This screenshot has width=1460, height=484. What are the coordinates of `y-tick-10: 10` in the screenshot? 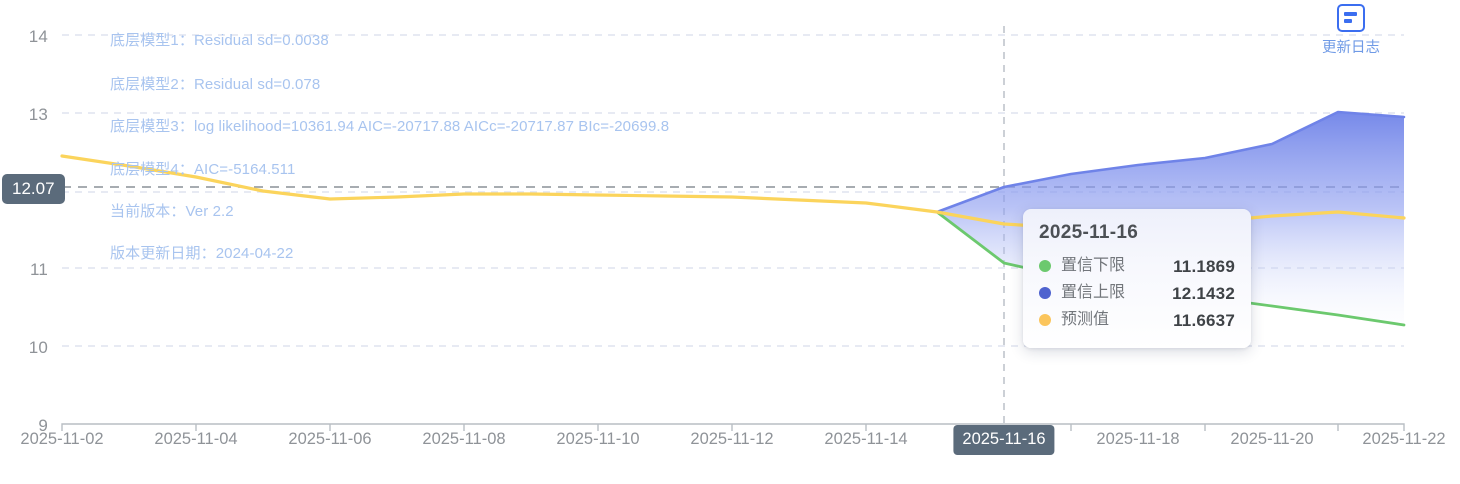 It's located at (38, 347).